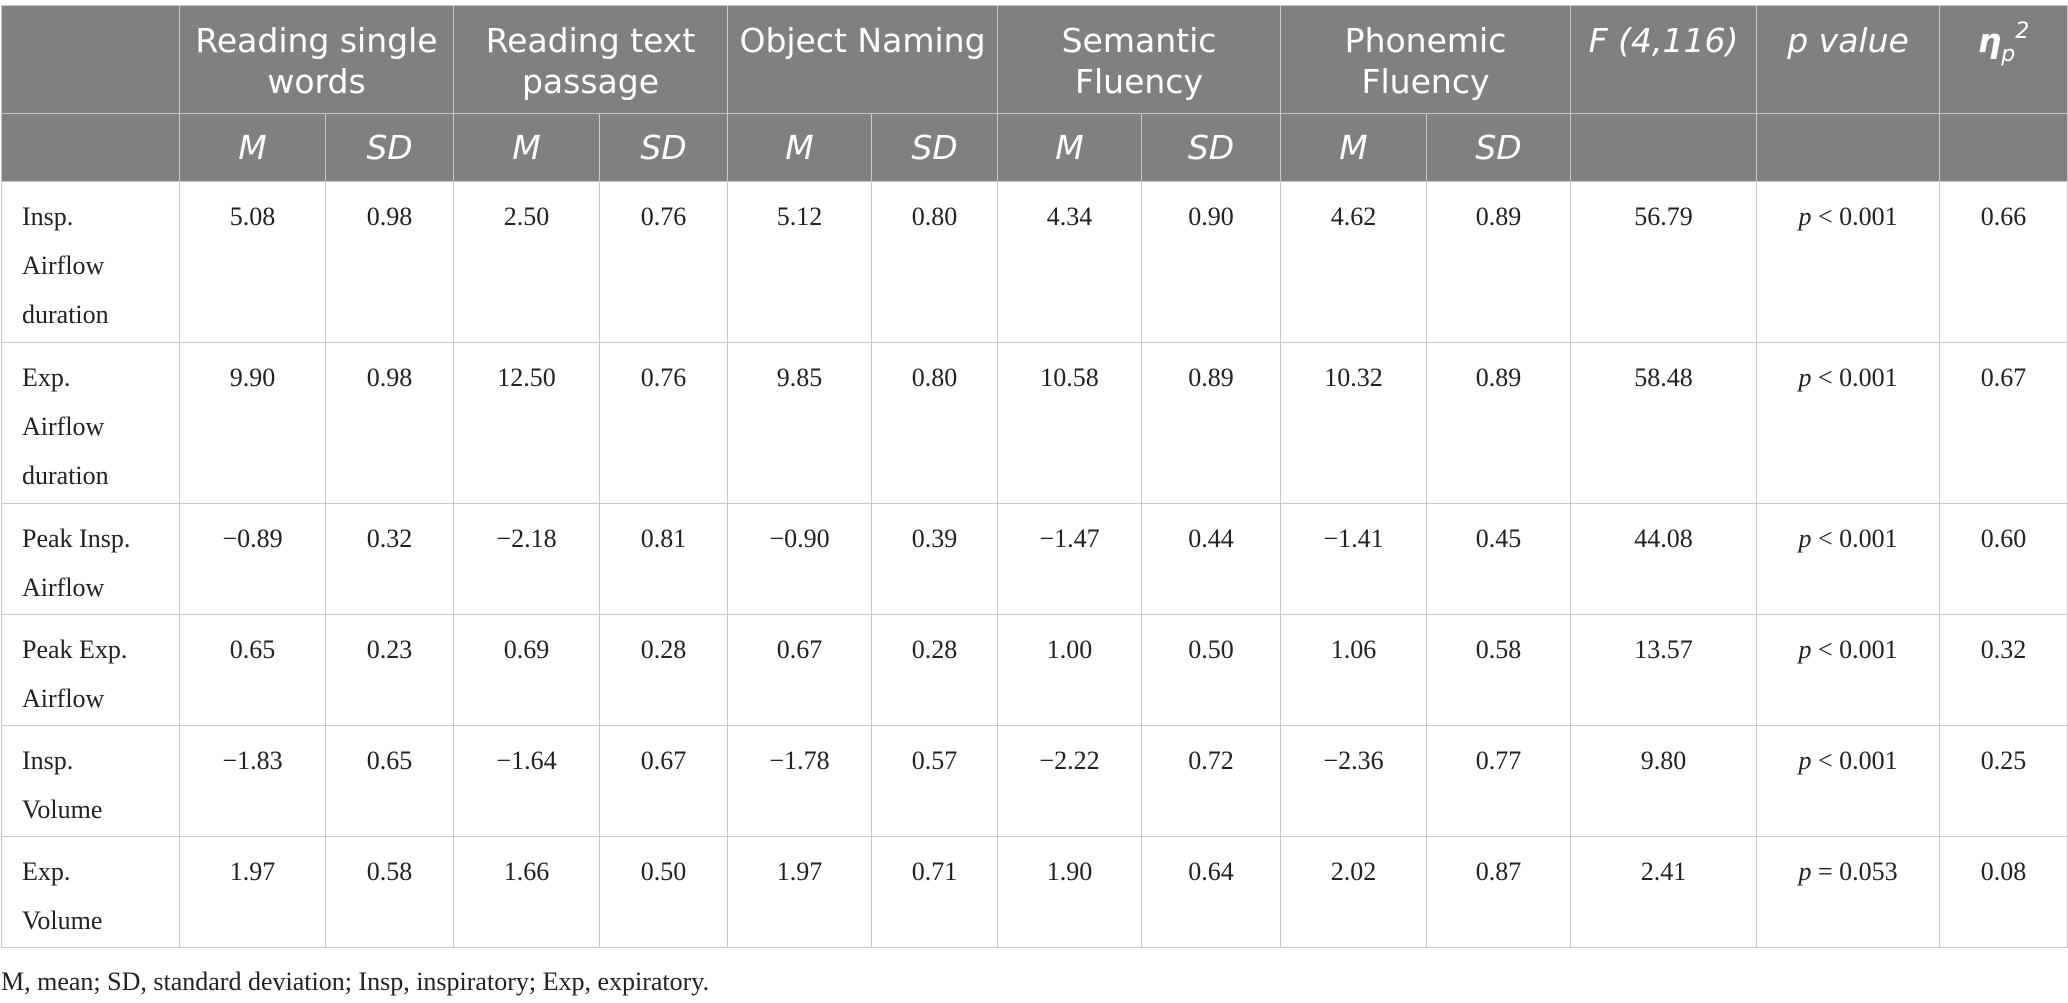 This screenshot has height=1003, width=2068. What do you see at coordinates (90, 670) in the screenshot?
I see `row-label: Peak Exp. Airflow` at bounding box center [90, 670].